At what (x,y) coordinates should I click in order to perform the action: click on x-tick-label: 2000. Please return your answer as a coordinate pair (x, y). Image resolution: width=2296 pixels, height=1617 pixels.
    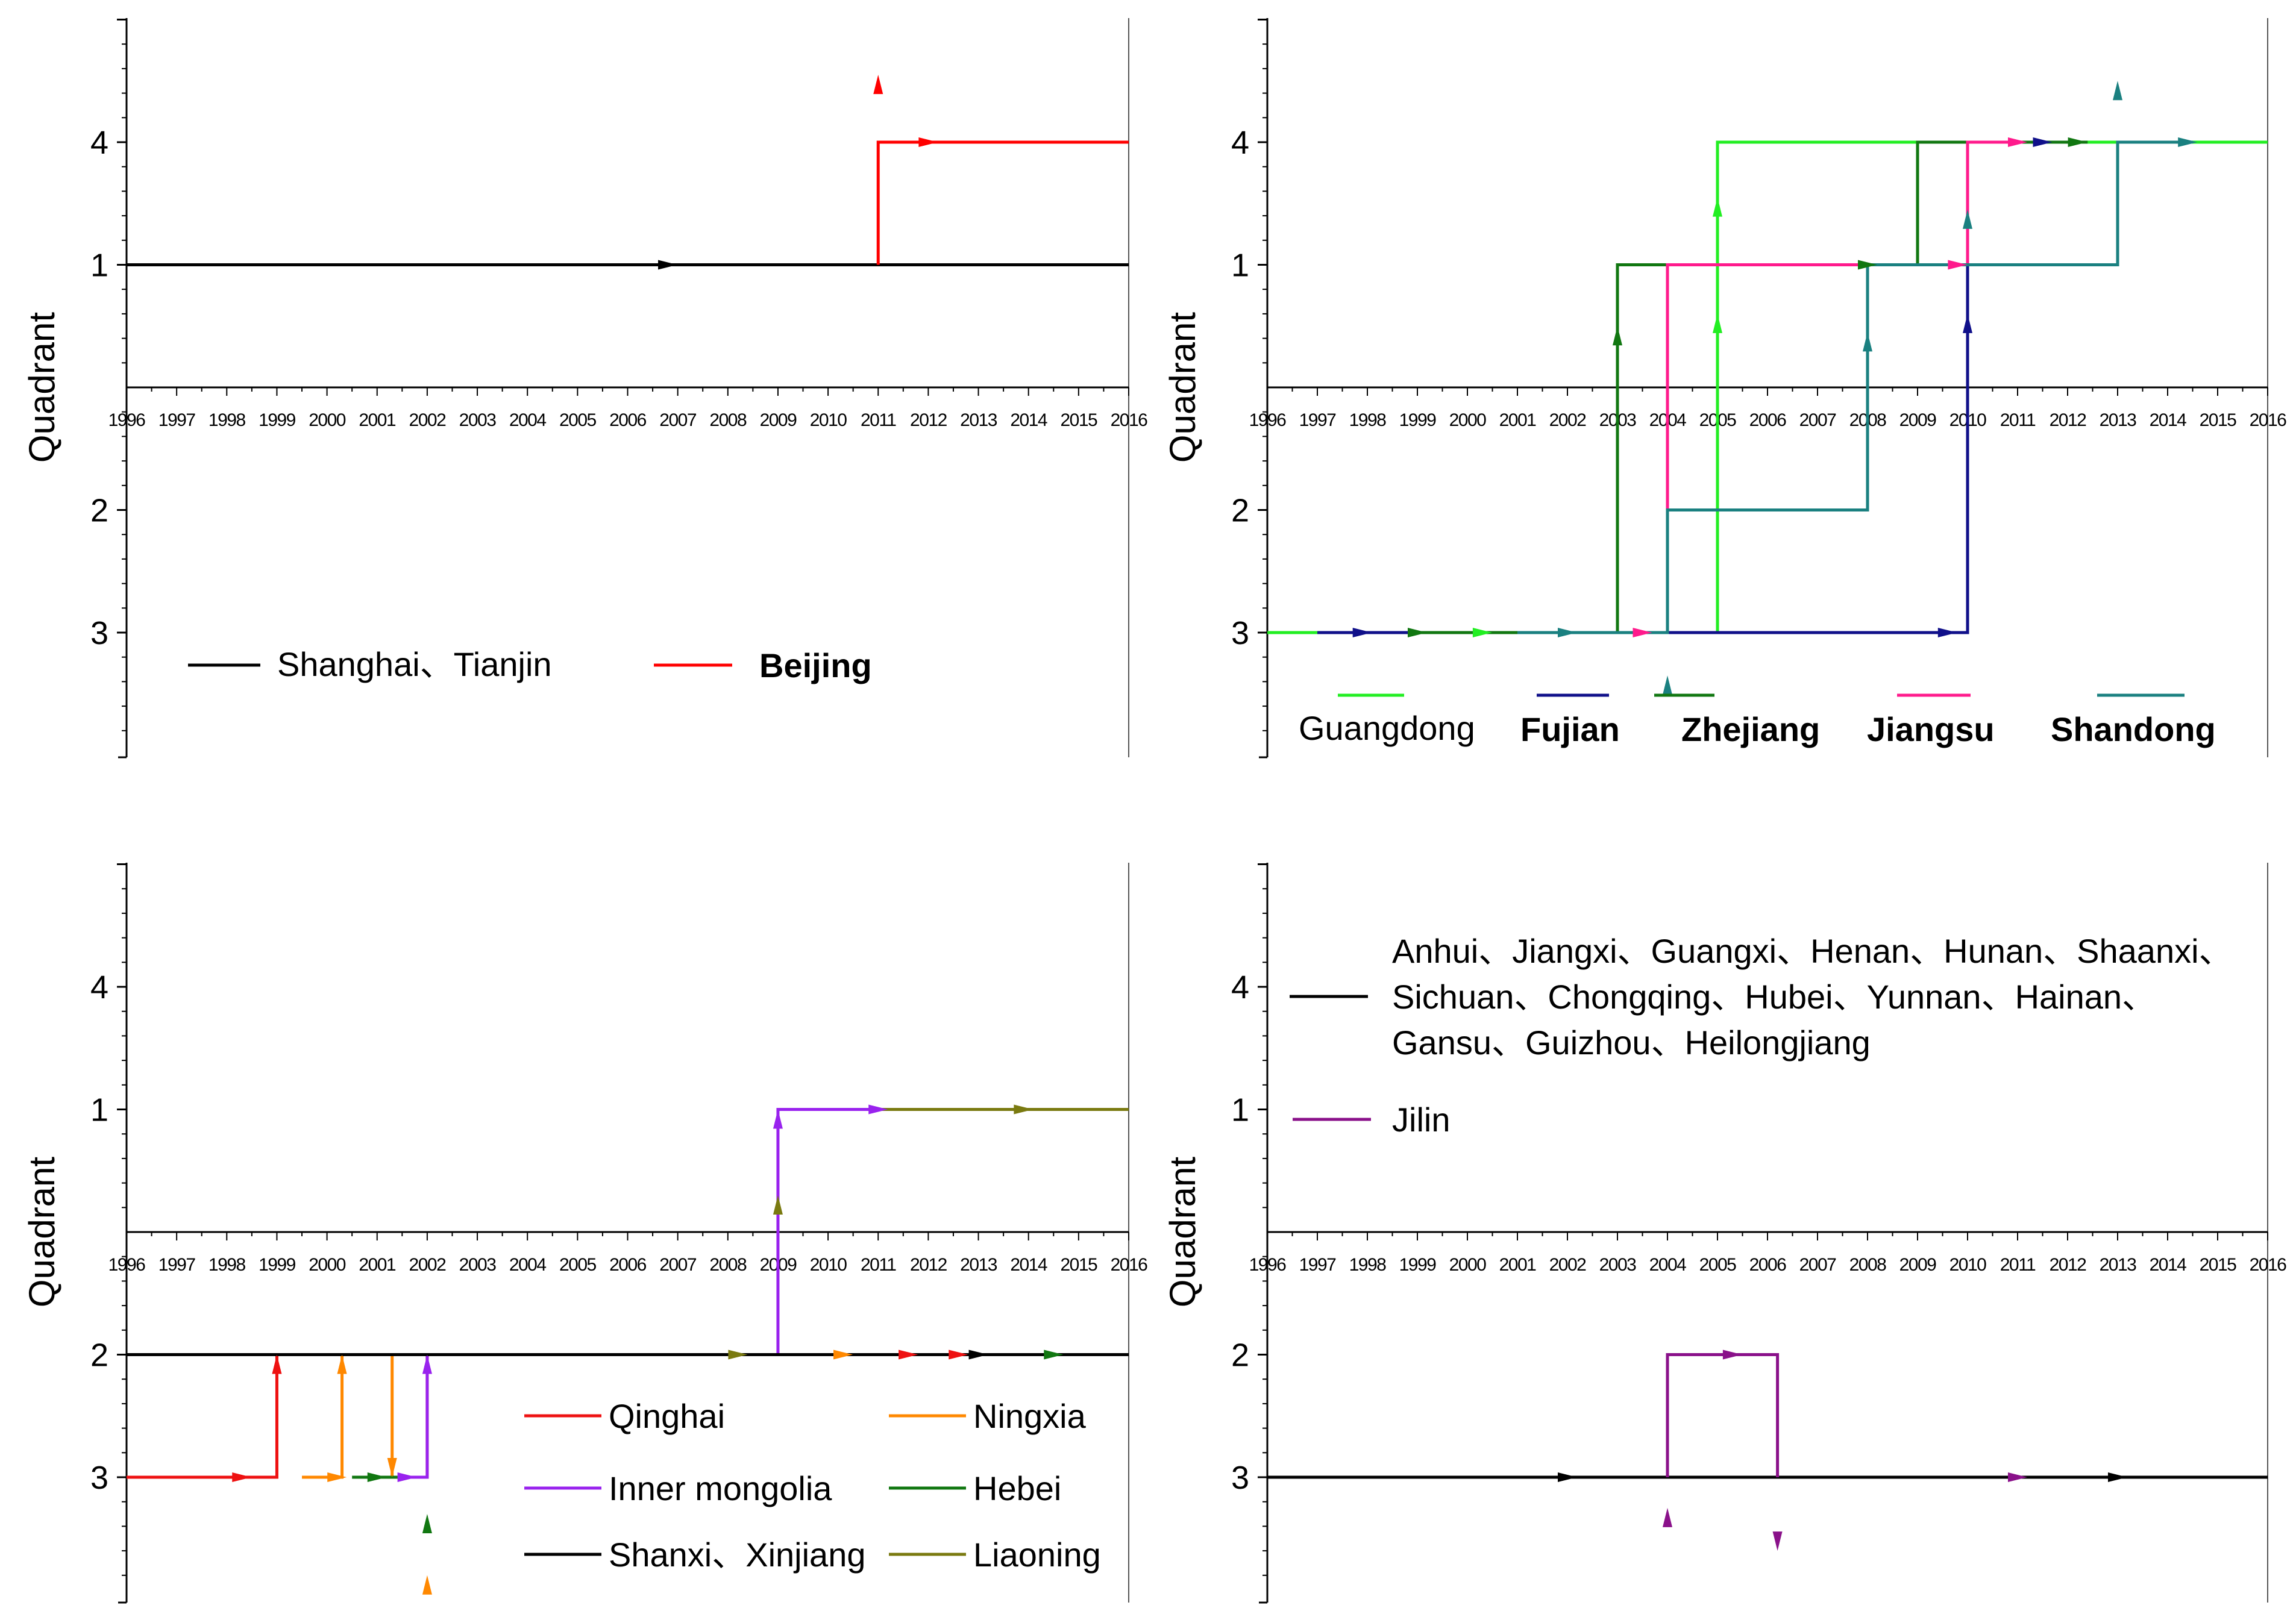
    Looking at the image, I should click on (327, 1265).